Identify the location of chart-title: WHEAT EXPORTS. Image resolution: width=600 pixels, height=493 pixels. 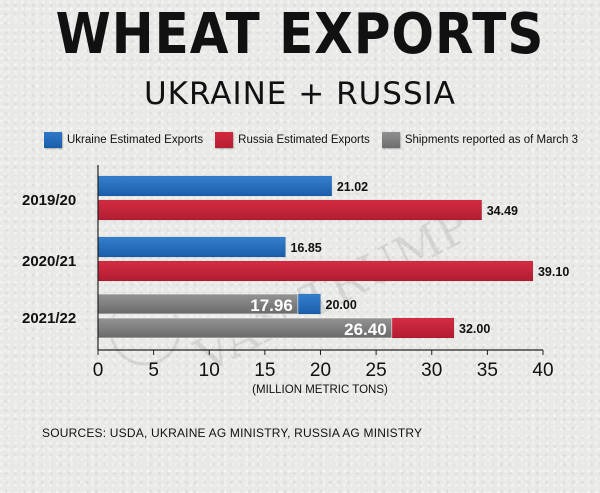
(300, 34).